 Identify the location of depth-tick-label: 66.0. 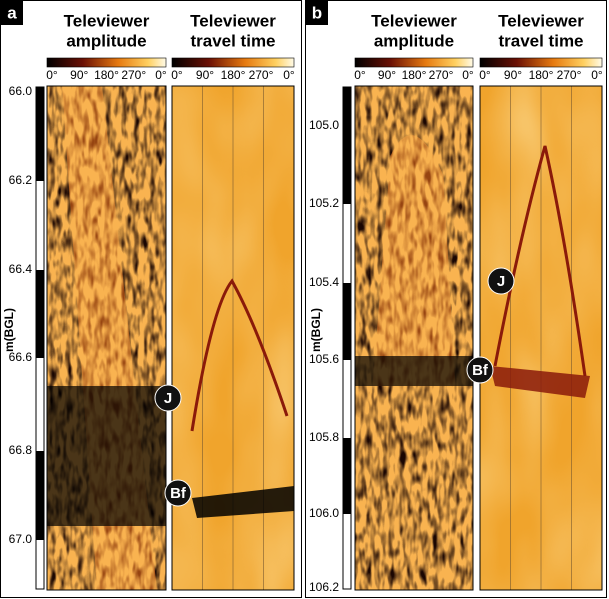
(21, 91).